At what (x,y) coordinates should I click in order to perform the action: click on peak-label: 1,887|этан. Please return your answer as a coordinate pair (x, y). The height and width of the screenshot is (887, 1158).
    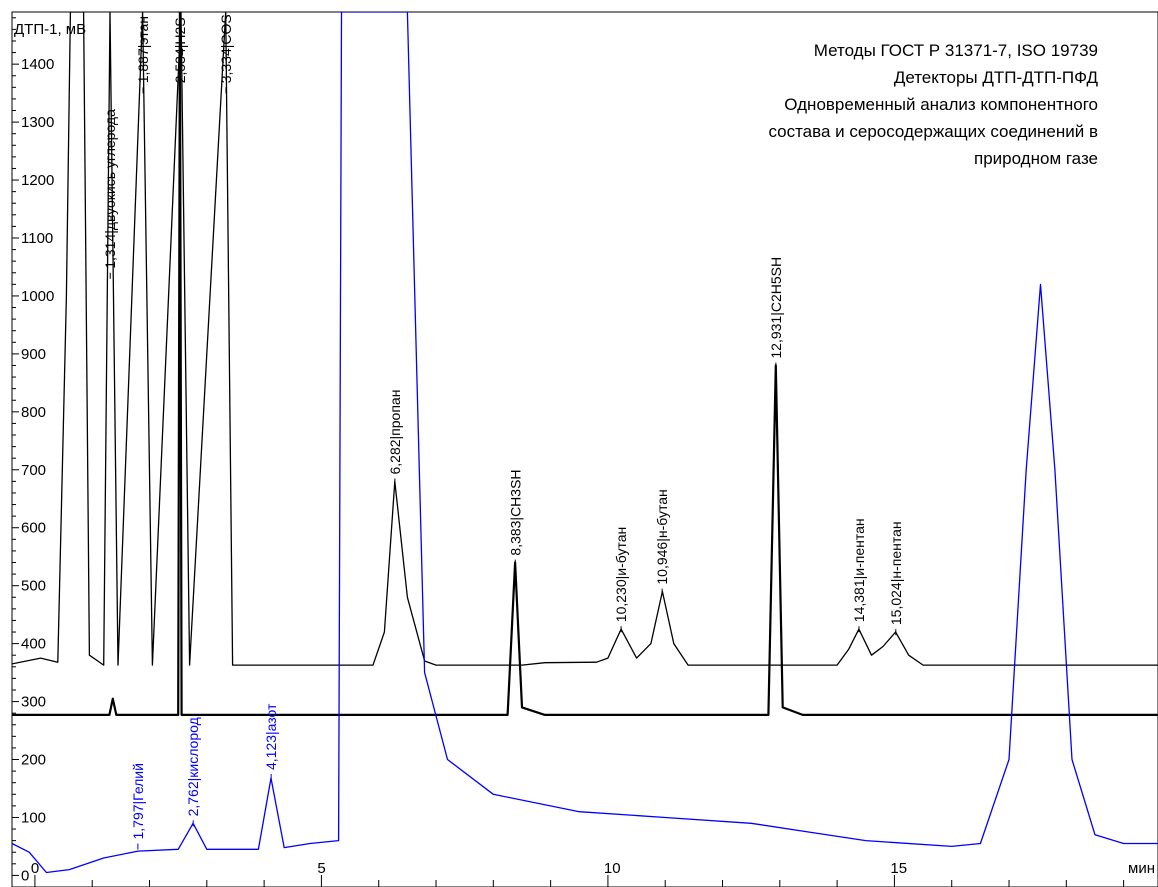
    Looking at the image, I should click on (143, 49).